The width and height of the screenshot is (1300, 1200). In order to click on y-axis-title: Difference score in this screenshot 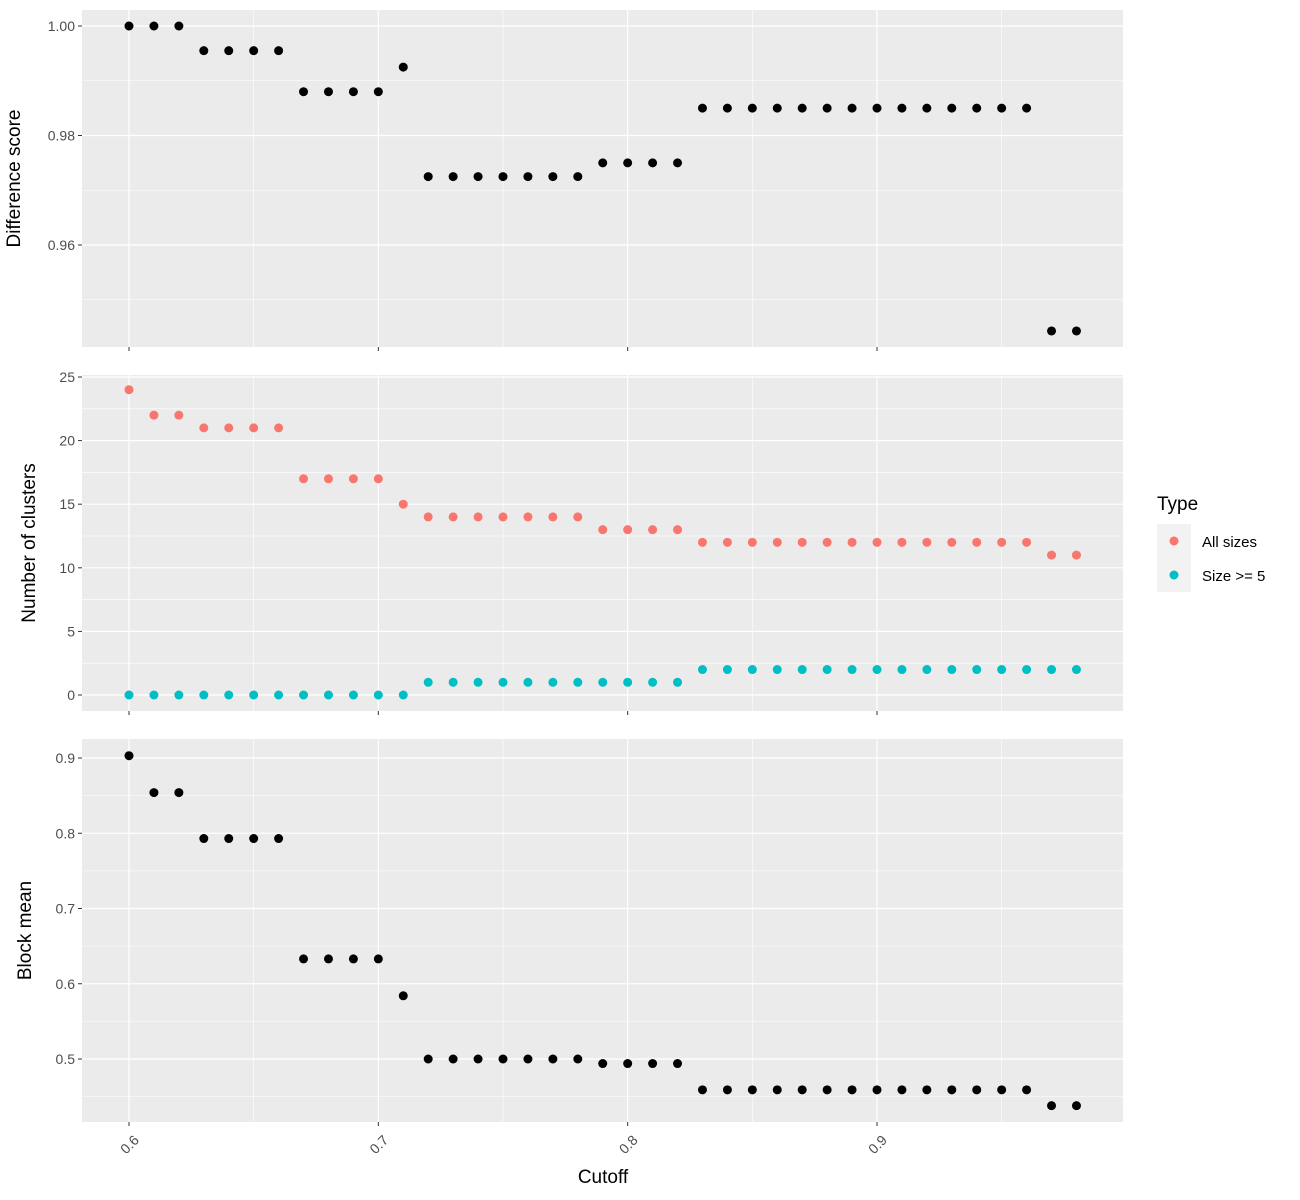, I will do `click(14, 179)`.